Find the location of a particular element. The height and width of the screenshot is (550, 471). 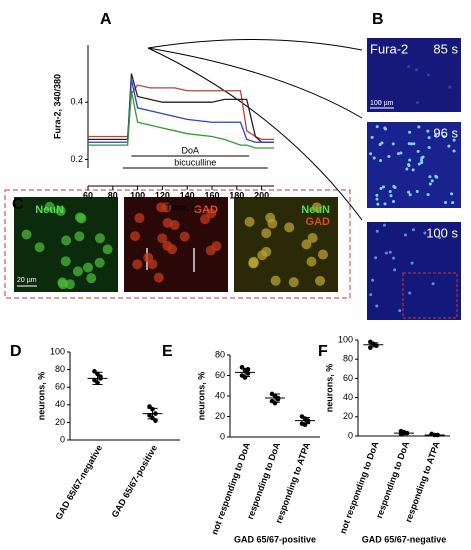

panel-label: D is located at coordinates (16, 351).